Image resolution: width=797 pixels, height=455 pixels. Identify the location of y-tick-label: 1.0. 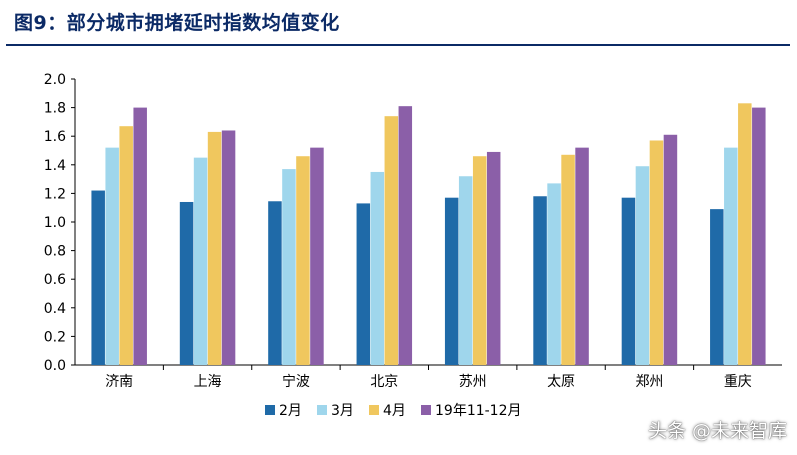
(55, 223).